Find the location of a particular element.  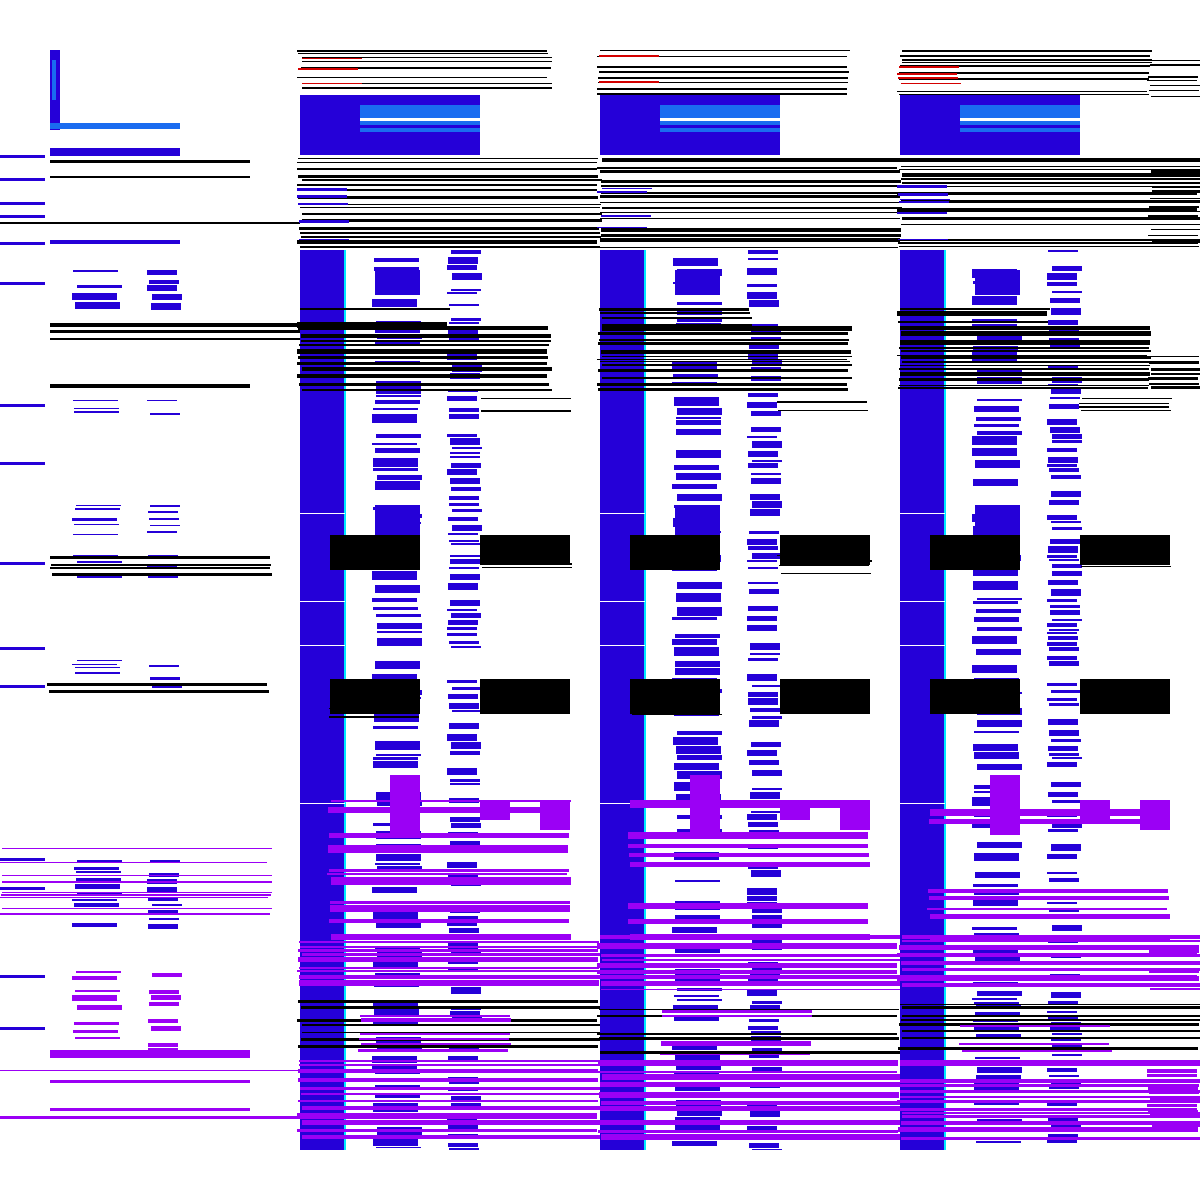

dark-band is located at coordinates (1048, 1048).